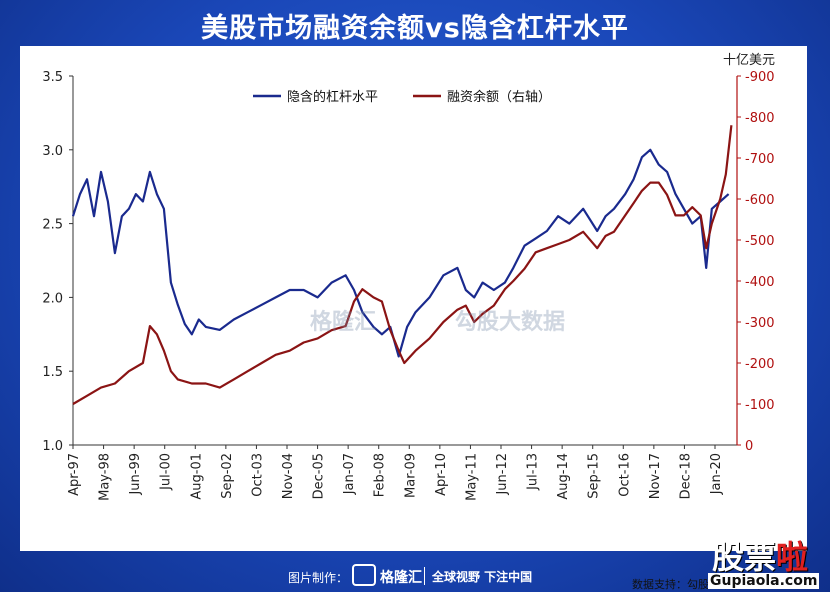 This screenshot has height=592, width=830. I want to click on footer-bar: 图片制作： 格隆汇 全球视野 下注中国, so click(415, 576).